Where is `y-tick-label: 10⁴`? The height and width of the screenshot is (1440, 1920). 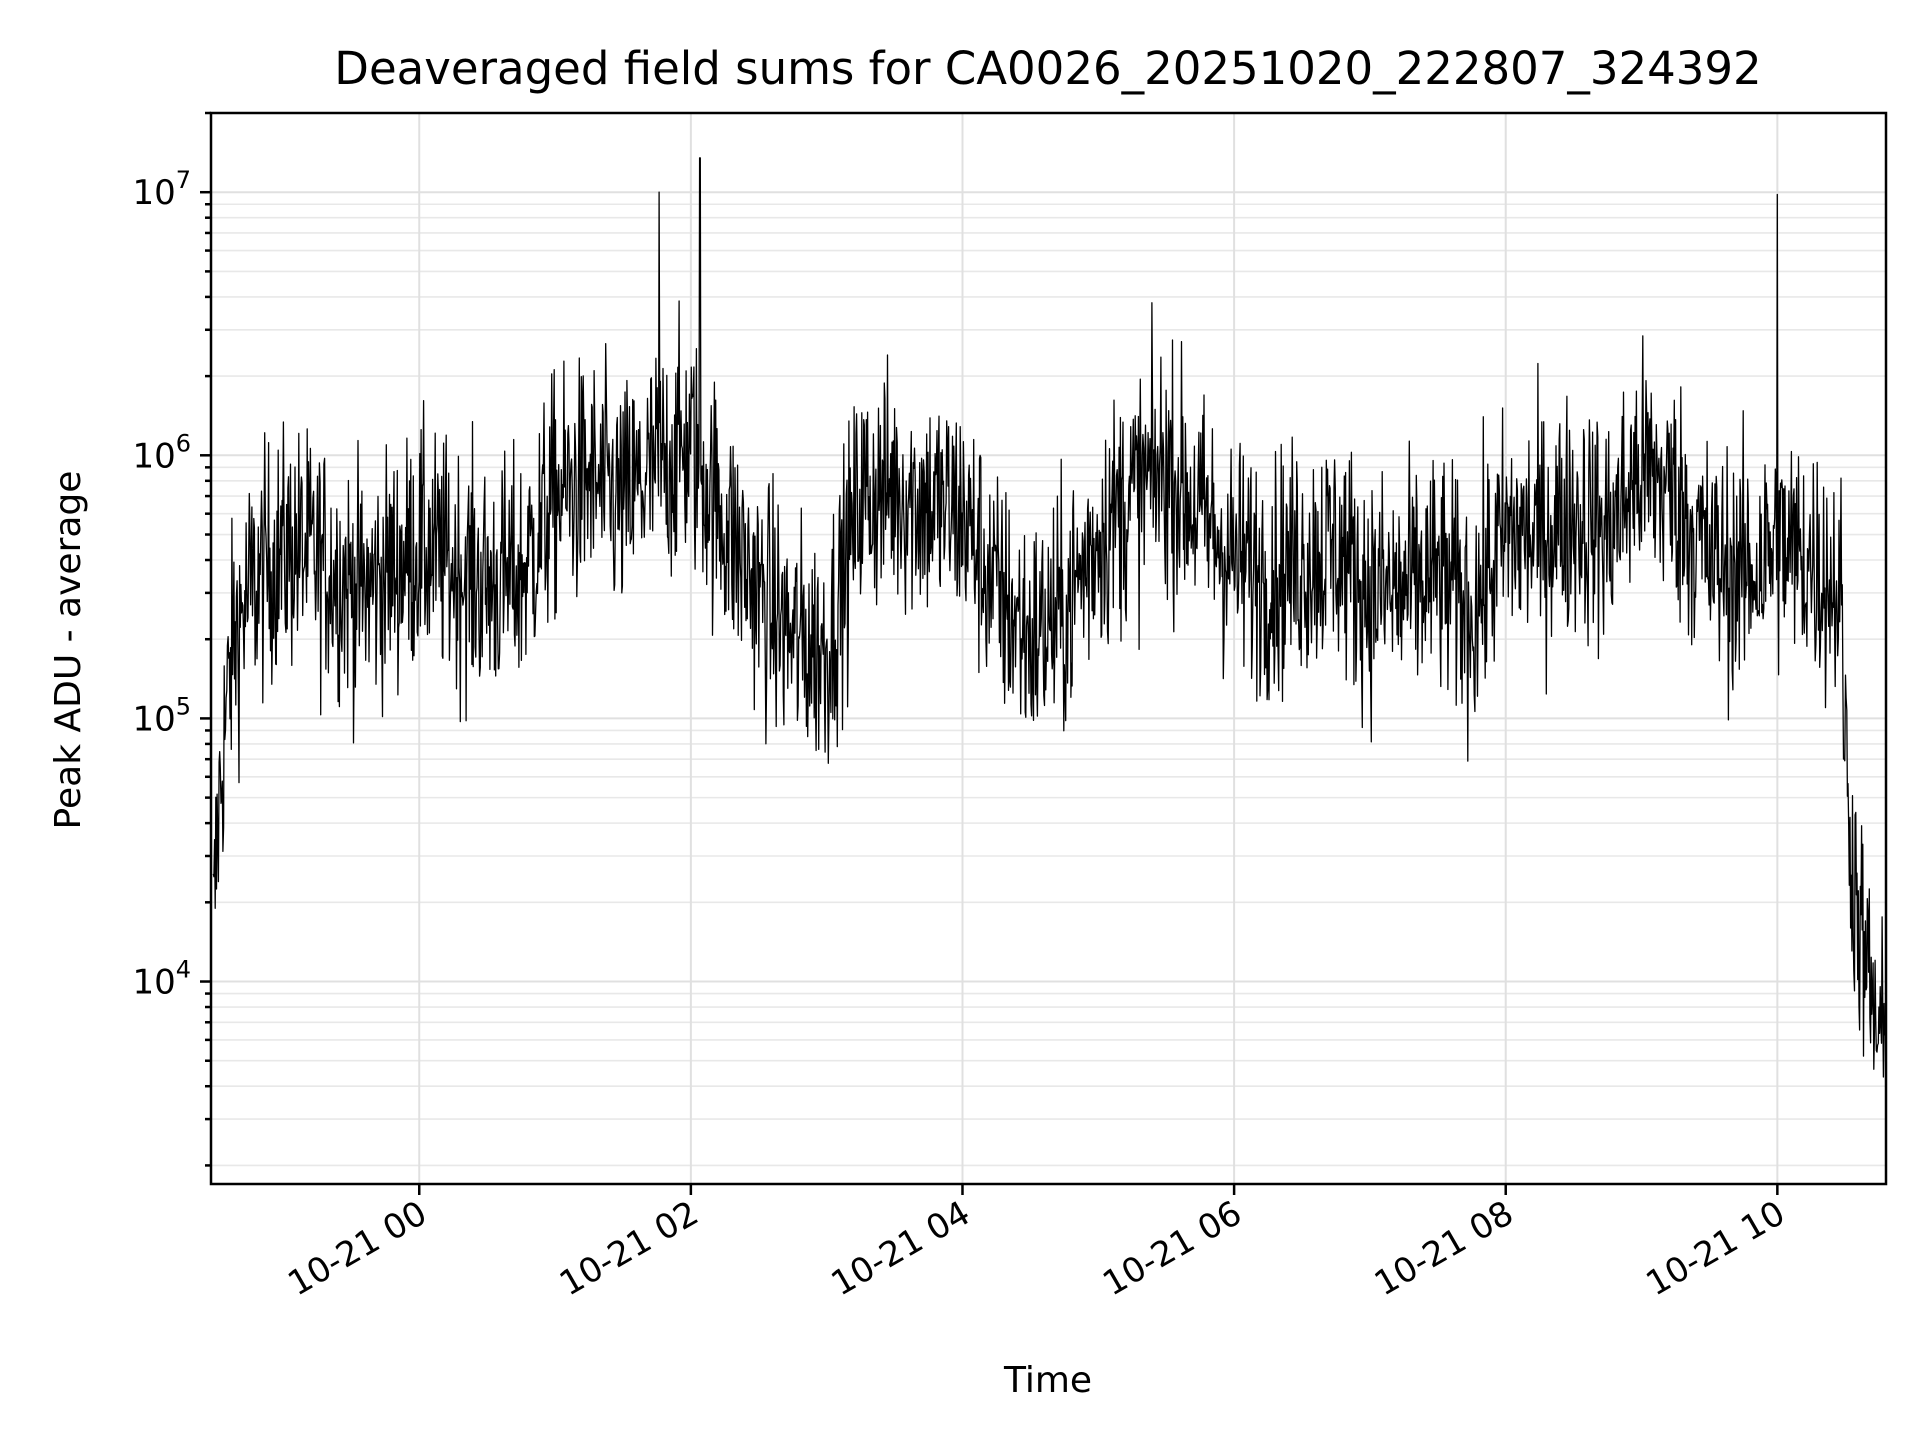
y-tick-label: 10⁴ is located at coordinates (161, 979).